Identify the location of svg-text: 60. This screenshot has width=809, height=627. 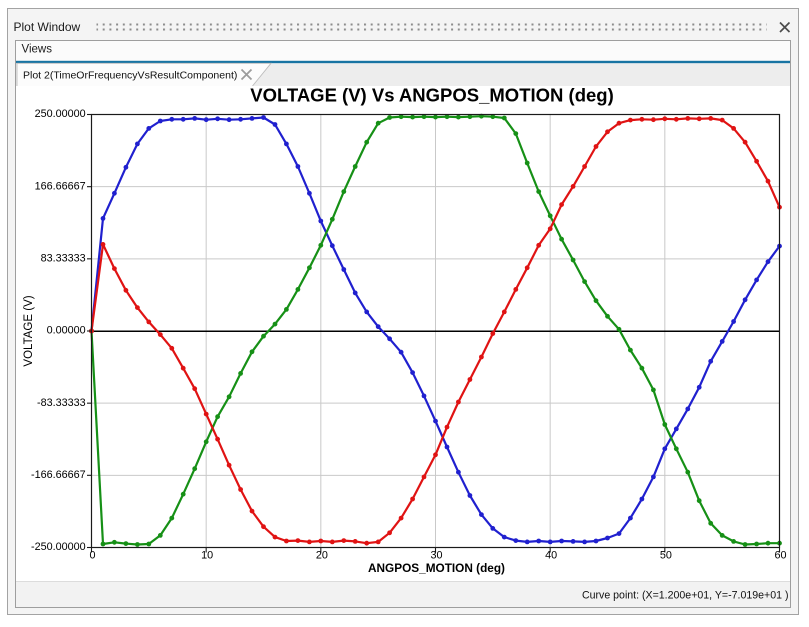
(780, 556).